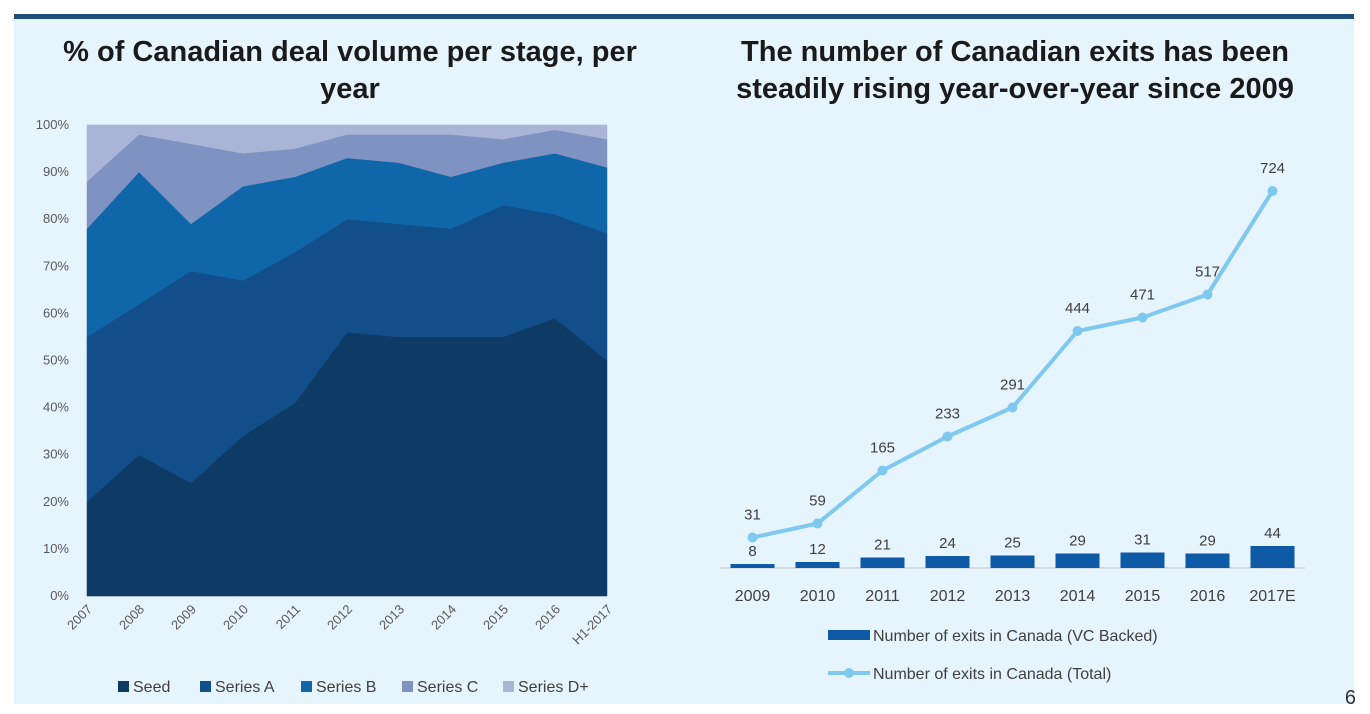 Image resolution: width=1370 pixels, height=714 pixels. What do you see at coordinates (339, 617) in the screenshot?
I see `x-tick-label: 2012` at bounding box center [339, 617].